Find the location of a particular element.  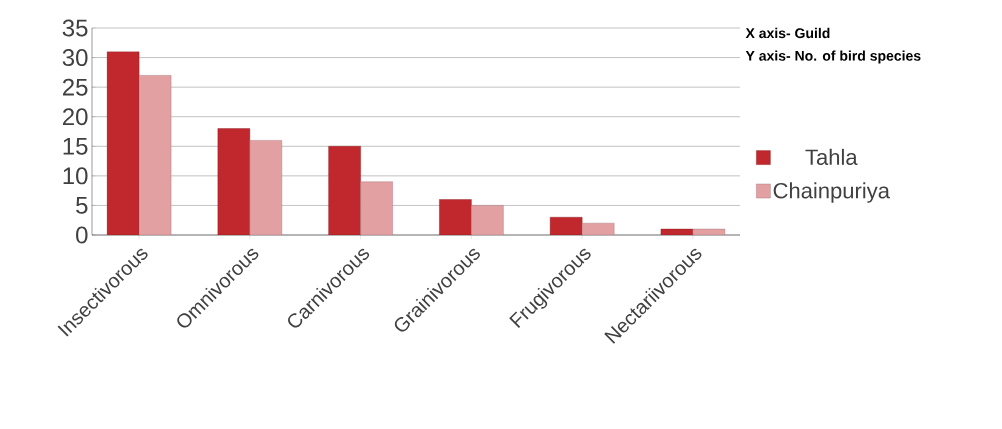

y-tick-label: 20 is located at coordinates (75, 117).